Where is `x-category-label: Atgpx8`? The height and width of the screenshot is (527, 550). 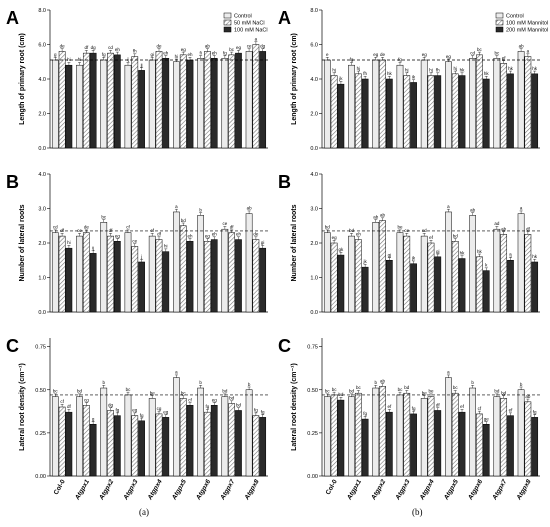
x-category-label: Atgpx8 is located at coordinates (524, 490).